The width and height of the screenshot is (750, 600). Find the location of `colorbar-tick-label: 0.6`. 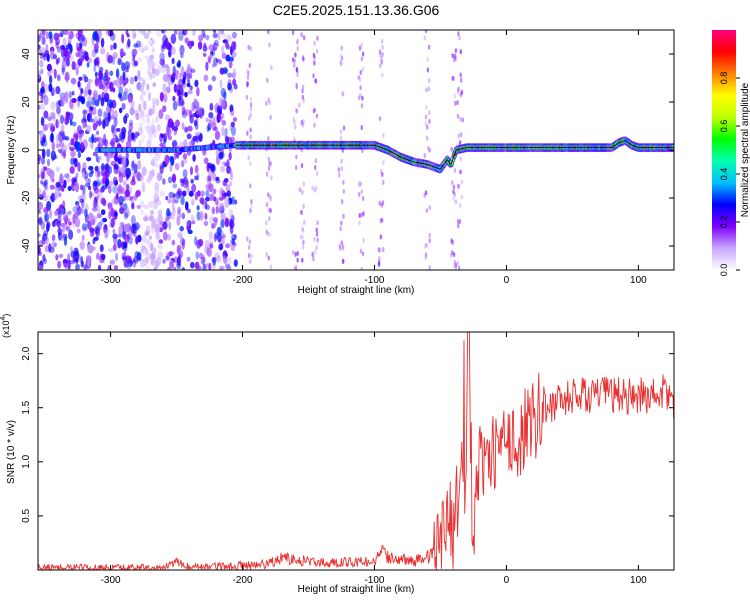

colorbar-tick-label: 0.6 is located at coordinates (724, 126).